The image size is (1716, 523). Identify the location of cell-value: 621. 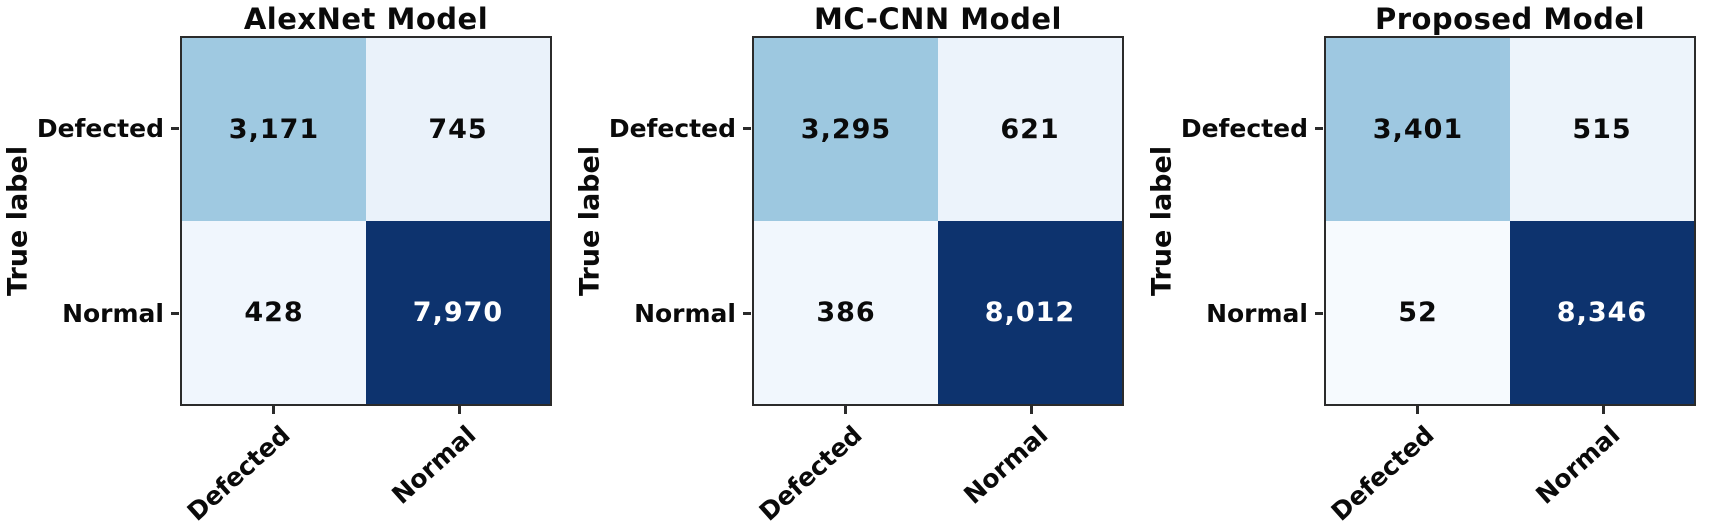
(1030, 129).